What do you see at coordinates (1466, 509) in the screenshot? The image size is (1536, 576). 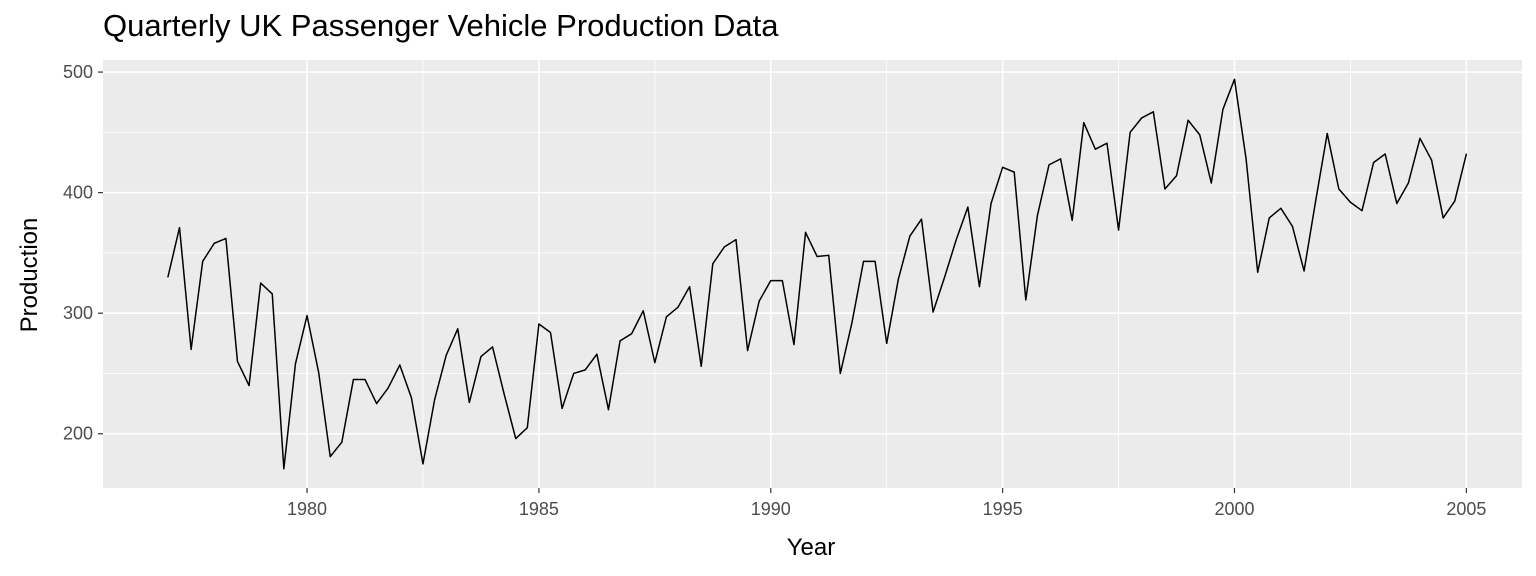 I see `x-tick-label: 2005` at bounding box center [1466, 509].